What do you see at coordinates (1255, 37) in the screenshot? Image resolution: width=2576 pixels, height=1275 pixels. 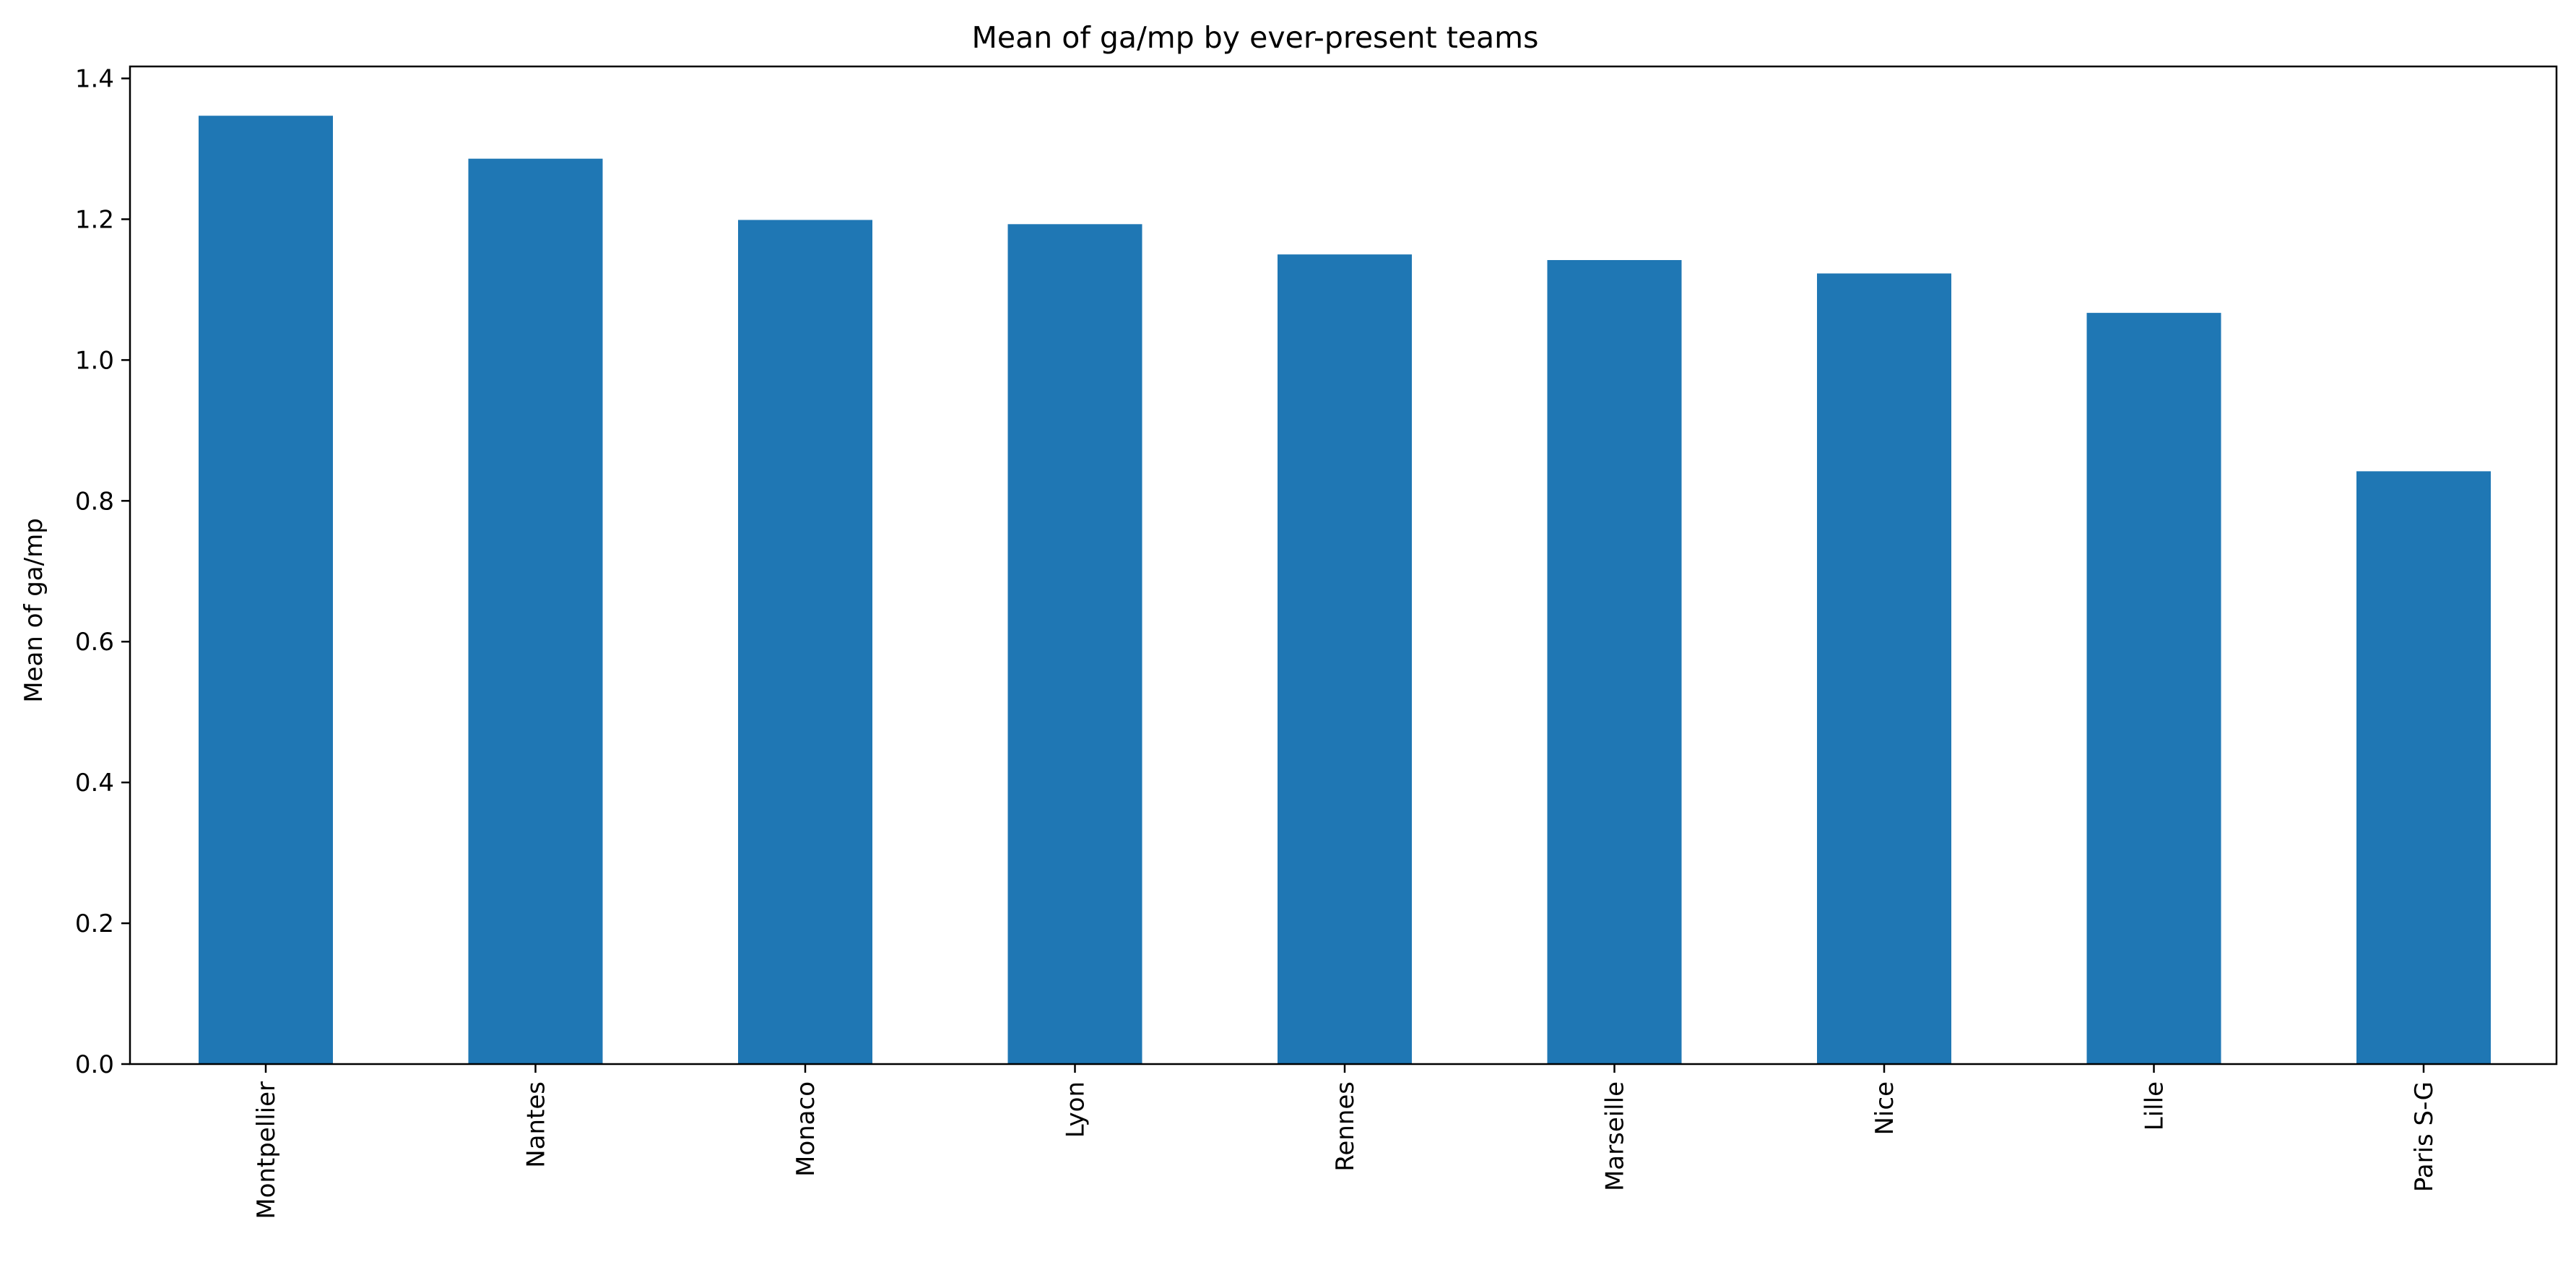 I see `chart-title: Mean of ga/mp by ever-present teams` at bounding box center [1255, 37].